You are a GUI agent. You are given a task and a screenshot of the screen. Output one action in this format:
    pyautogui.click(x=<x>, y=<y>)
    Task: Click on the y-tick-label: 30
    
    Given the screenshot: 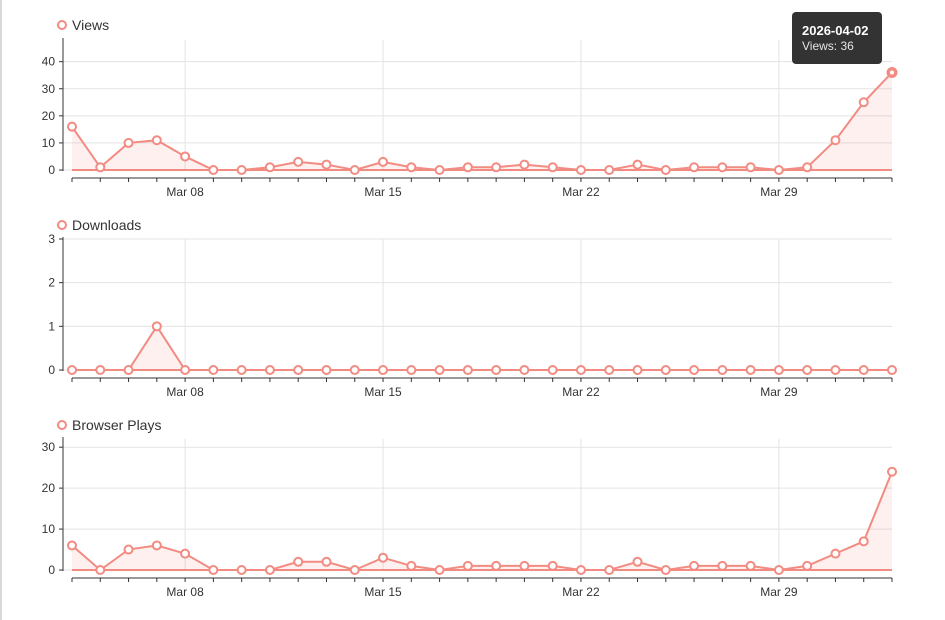 What is the action you would take?
    pyautogui.click(x=49, y=89)
    